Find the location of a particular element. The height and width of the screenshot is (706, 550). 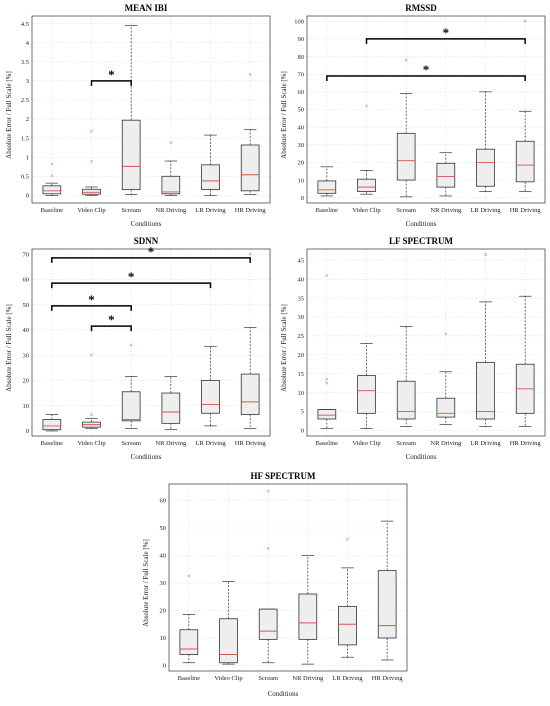

y-tick-label: 70 is located at coordinates (301, 74).